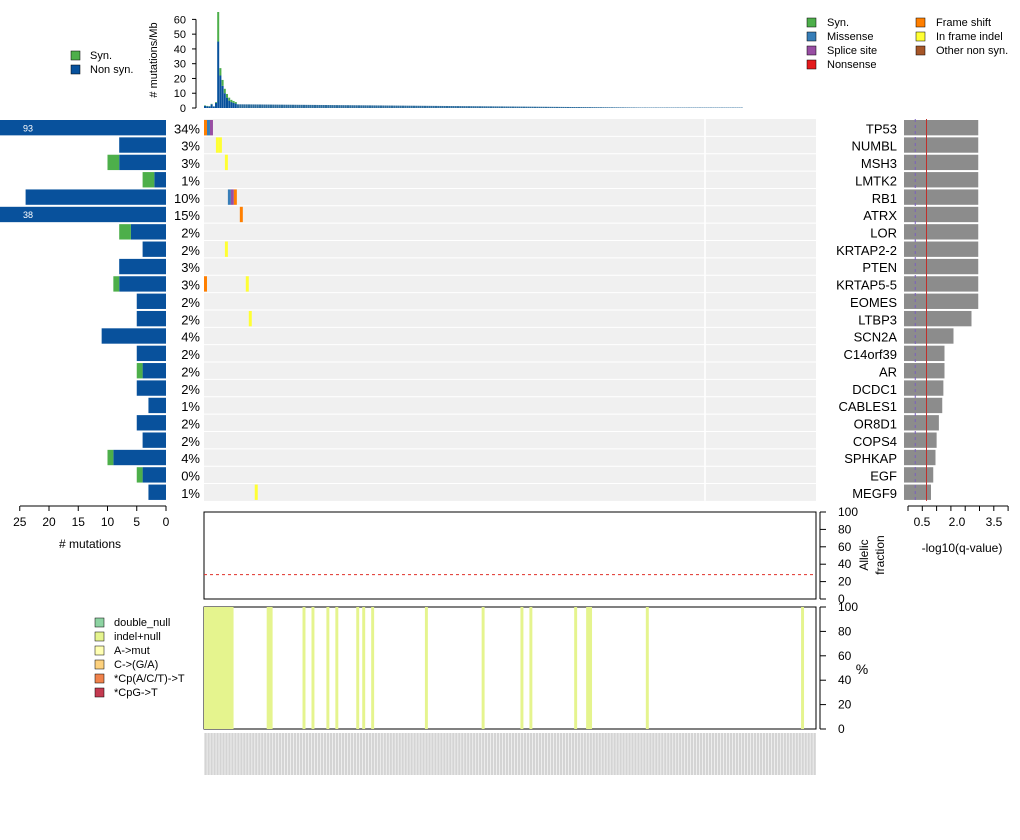 The image size is (1020, 840). I want to click on gene-percent-label: 4%, so click(190, 337).